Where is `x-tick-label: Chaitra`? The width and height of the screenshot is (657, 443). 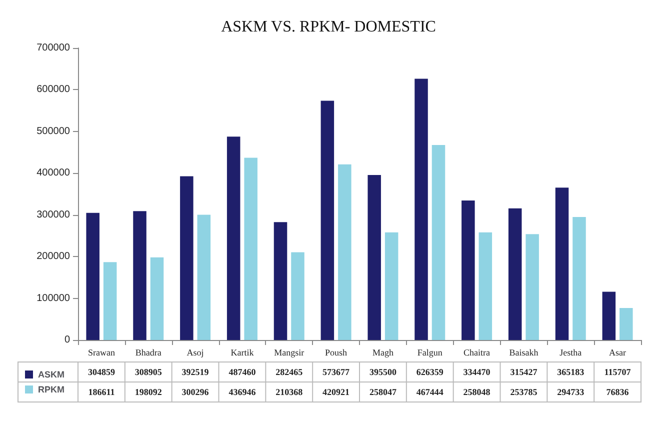 x-tick-label: Chaitra is located at coordinates (477, 353).